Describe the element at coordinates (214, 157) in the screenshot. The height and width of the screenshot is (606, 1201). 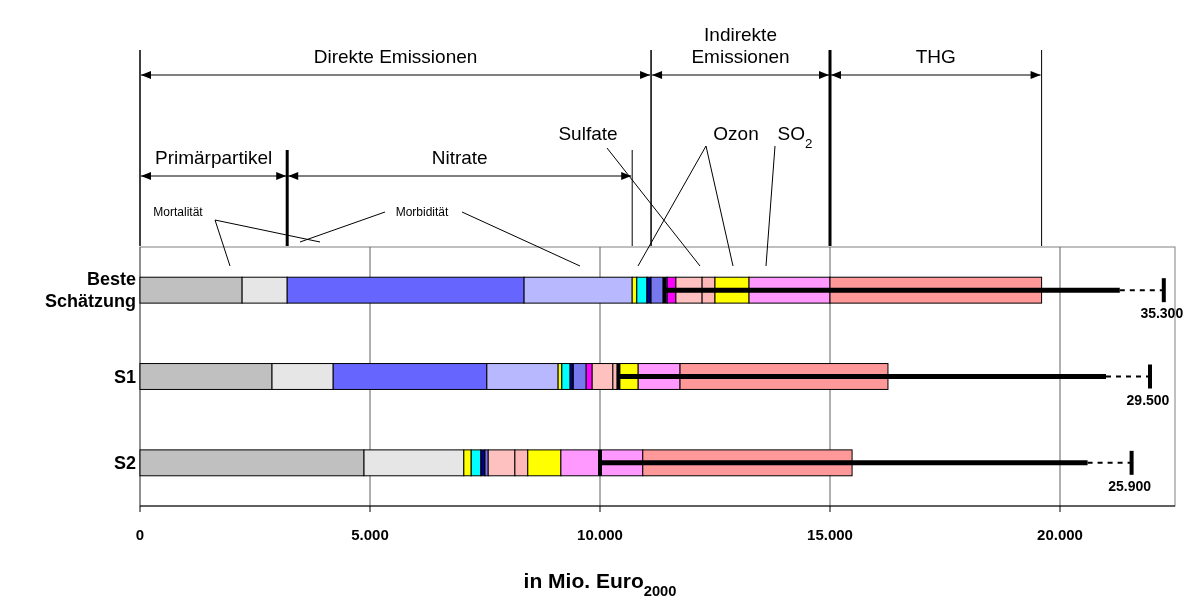
I see `text: Primärpartikel` at that location.